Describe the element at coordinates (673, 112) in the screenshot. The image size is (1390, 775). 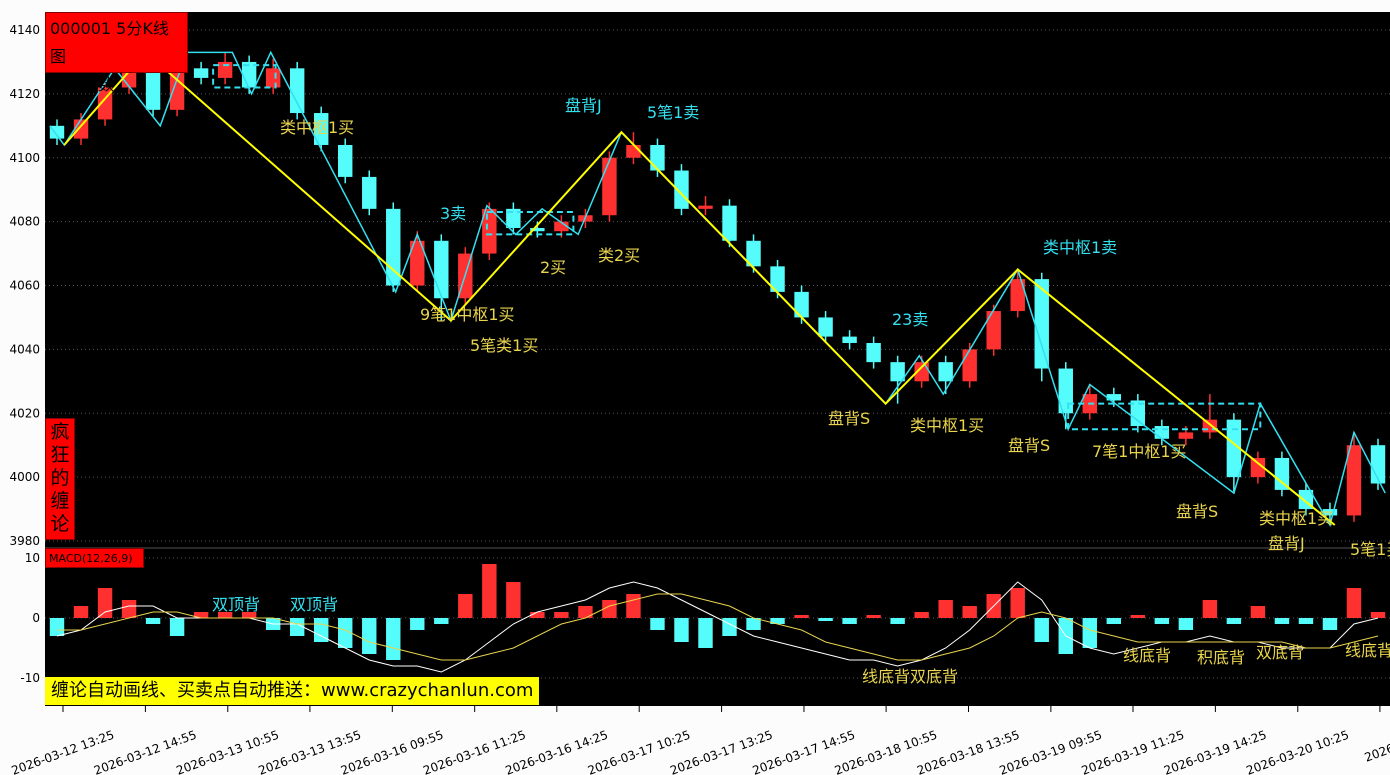
I see `annotation: 5笔1卖` at that location.